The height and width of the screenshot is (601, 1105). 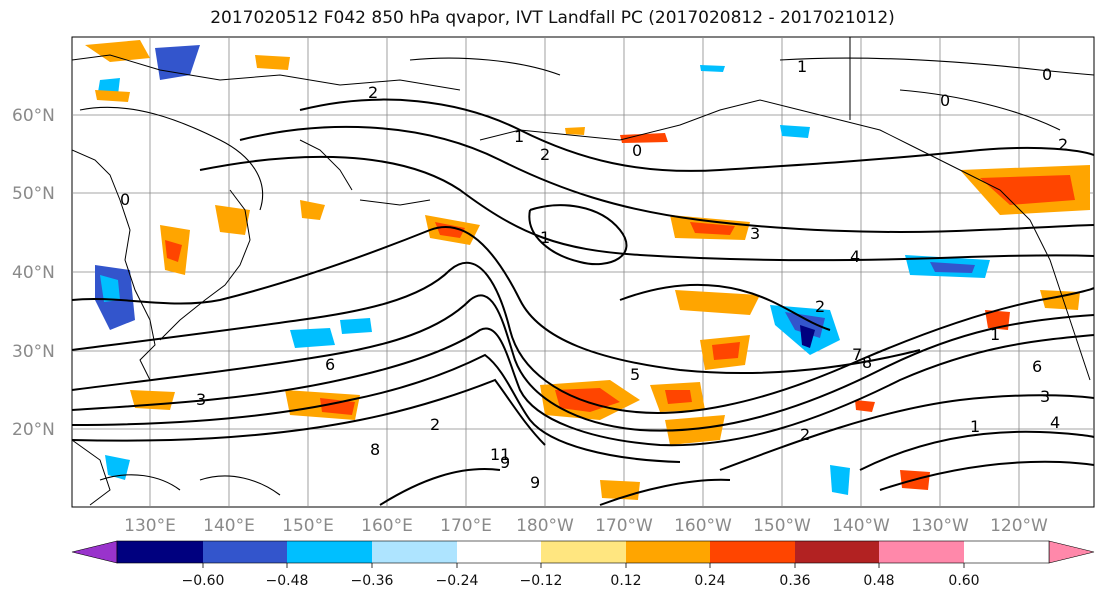 I want to click on lon-label: 160°E, so click(x=387, y=526).